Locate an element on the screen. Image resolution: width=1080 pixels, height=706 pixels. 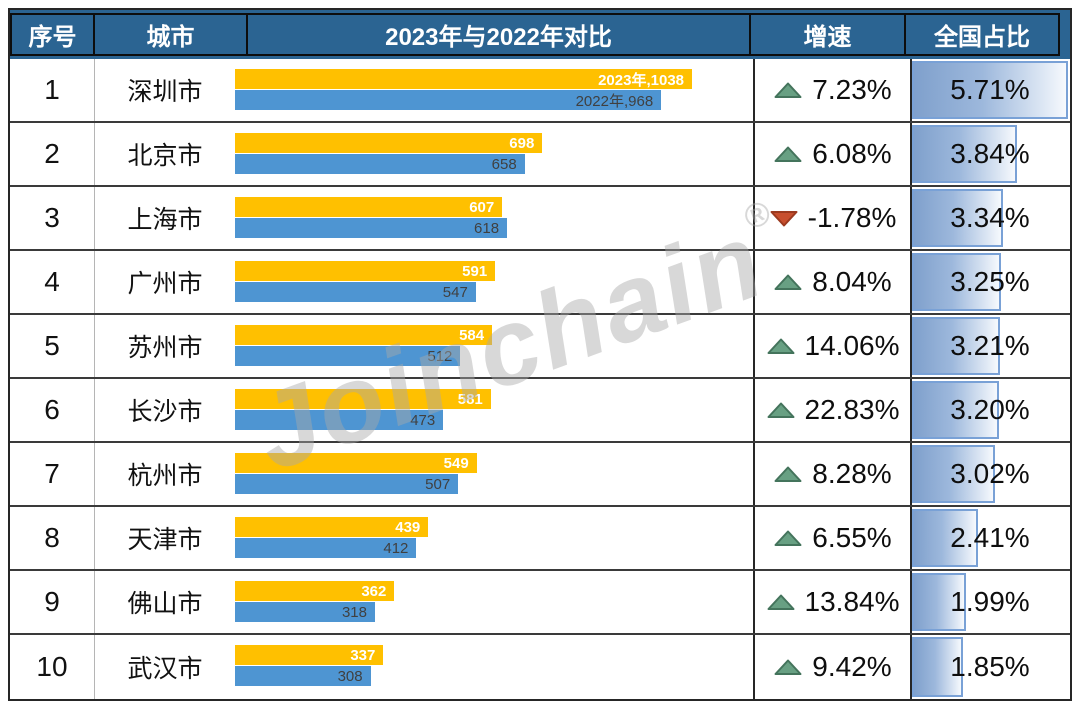
growth-value: 7.23% is located at coordinates (852, 89).